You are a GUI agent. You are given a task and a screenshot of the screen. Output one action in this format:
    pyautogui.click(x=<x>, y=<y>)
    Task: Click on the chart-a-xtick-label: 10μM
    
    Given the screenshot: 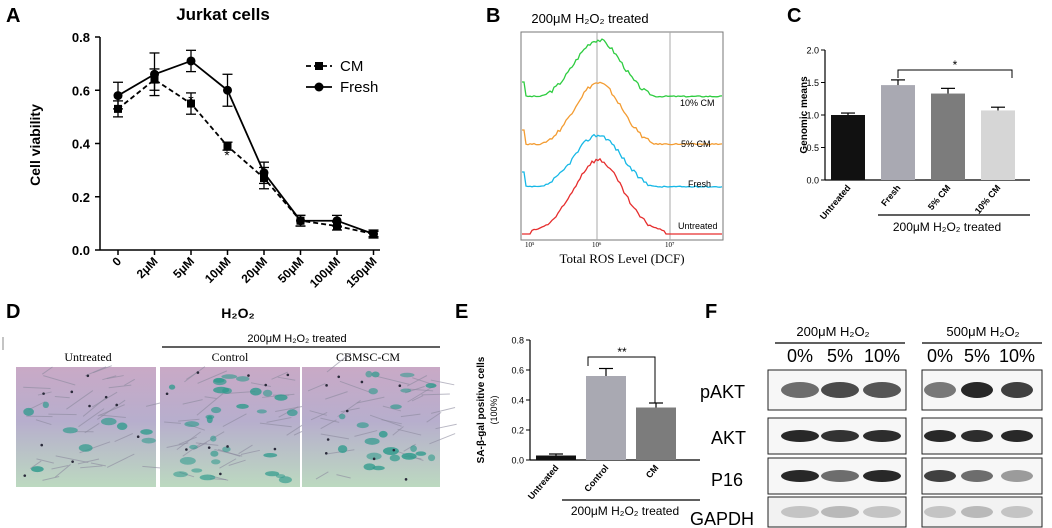 What is the action you would take?
    pyautogui.click(x=218, y=270)
    